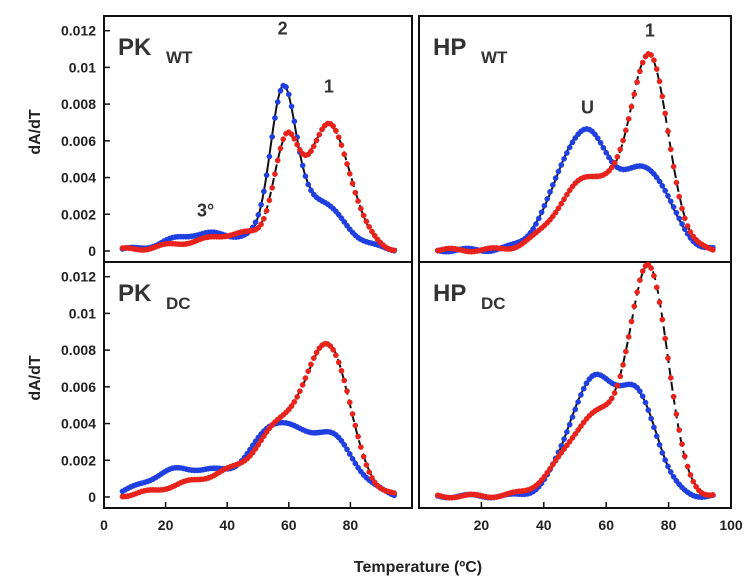  What do you see at coordinates (179, 57) in the screenshot?
I see `panel-title-subscript: WT` at bounding box center [179, 57].